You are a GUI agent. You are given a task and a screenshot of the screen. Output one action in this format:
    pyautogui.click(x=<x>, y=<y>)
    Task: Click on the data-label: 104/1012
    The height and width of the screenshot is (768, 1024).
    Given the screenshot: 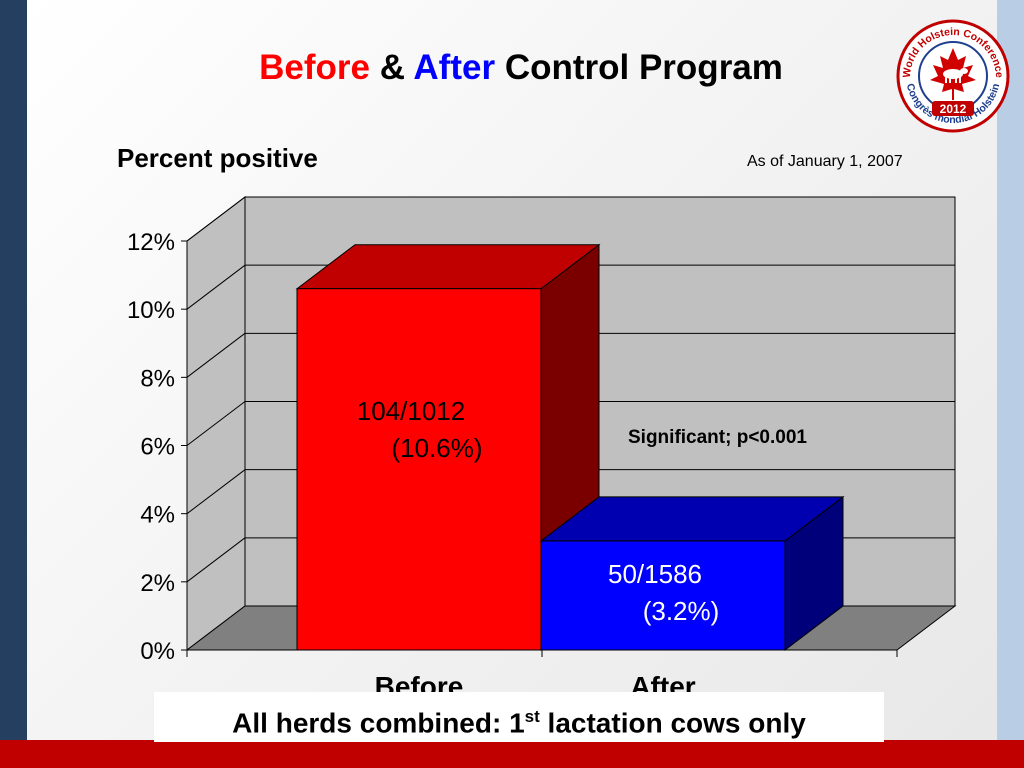 What is the action you would take?
    pyautogui.click(x=411, y=411)
    